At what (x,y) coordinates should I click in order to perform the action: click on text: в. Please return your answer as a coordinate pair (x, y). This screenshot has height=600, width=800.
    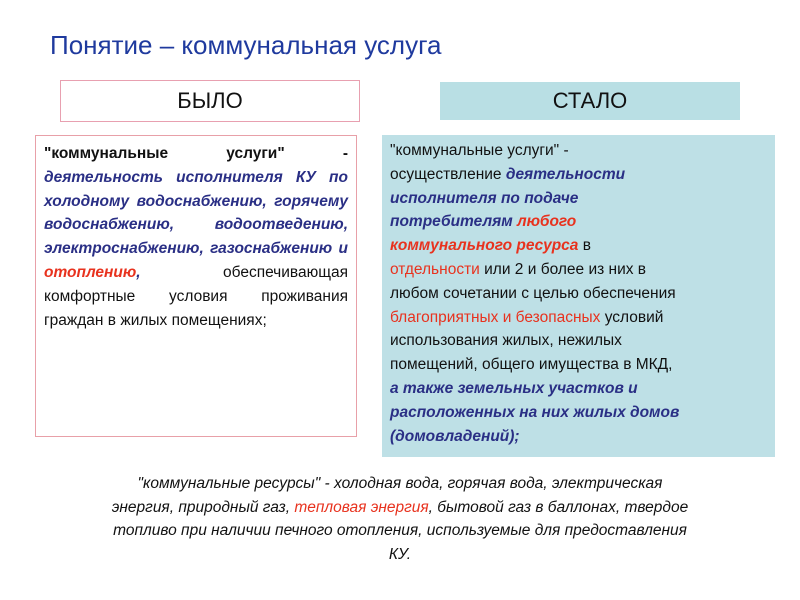
    Looking at the image, I should click on (586, 246).